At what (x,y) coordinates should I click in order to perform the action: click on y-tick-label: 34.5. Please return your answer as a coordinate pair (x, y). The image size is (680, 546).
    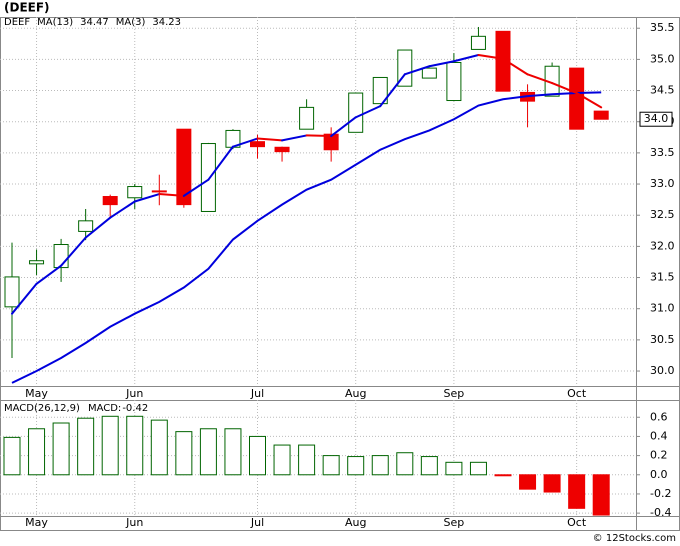
    Looking at the image, I should click on (662, 90).